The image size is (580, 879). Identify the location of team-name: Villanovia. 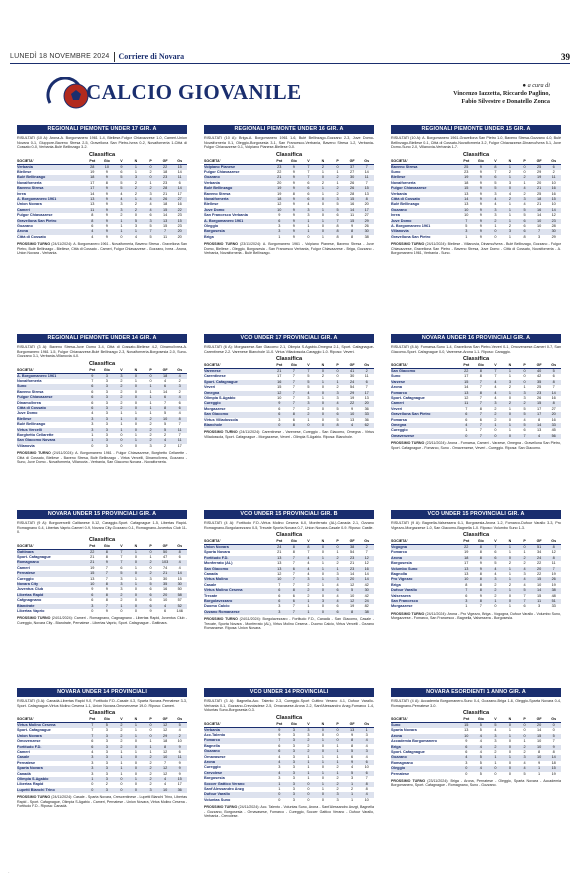
(26, 445).